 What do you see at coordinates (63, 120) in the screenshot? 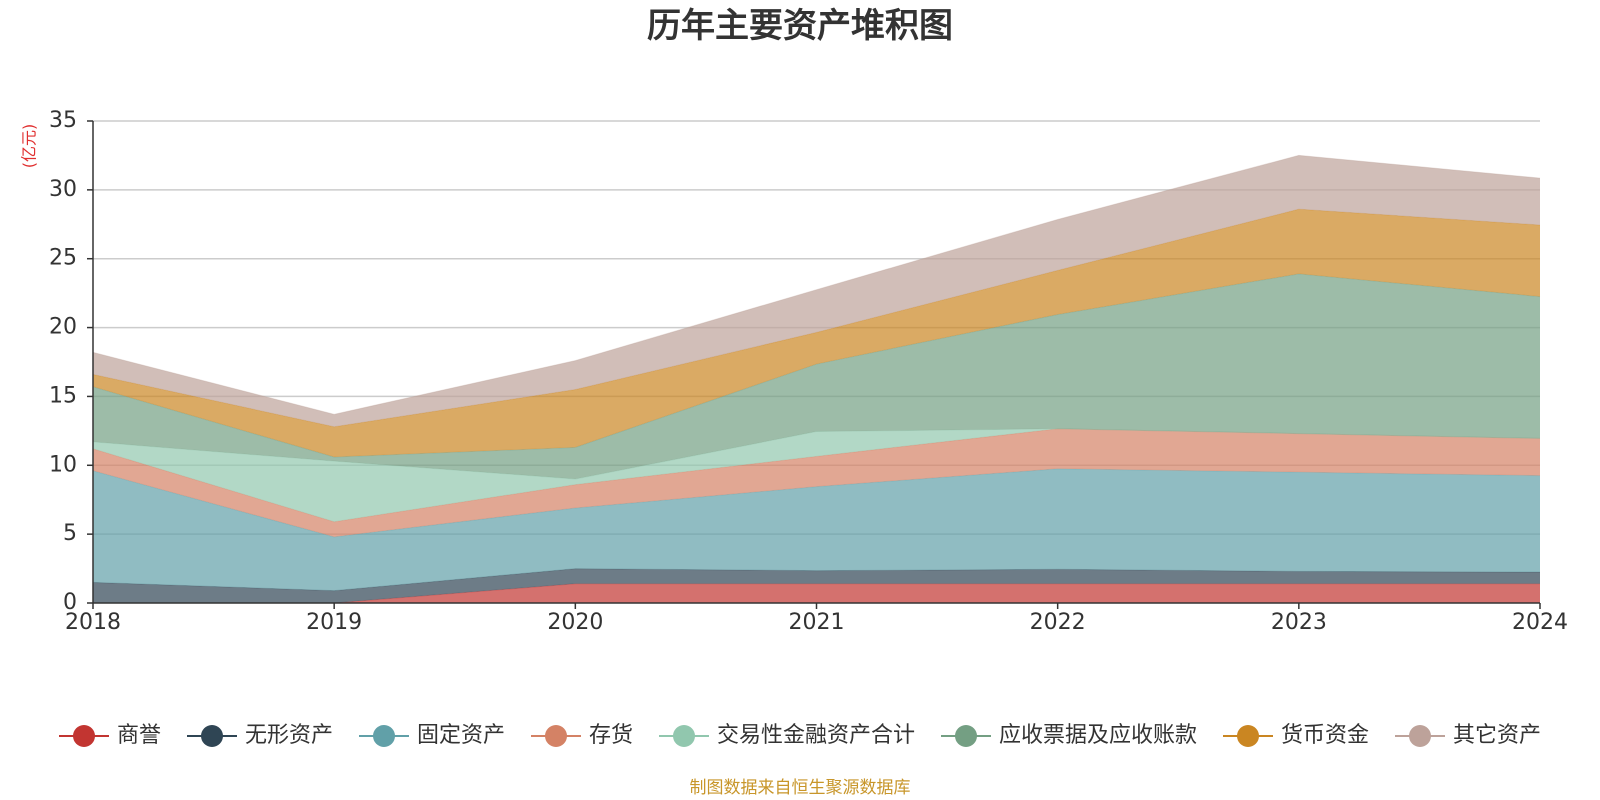
I see `y-tick-label: 35` at bounding box center [63, 120].